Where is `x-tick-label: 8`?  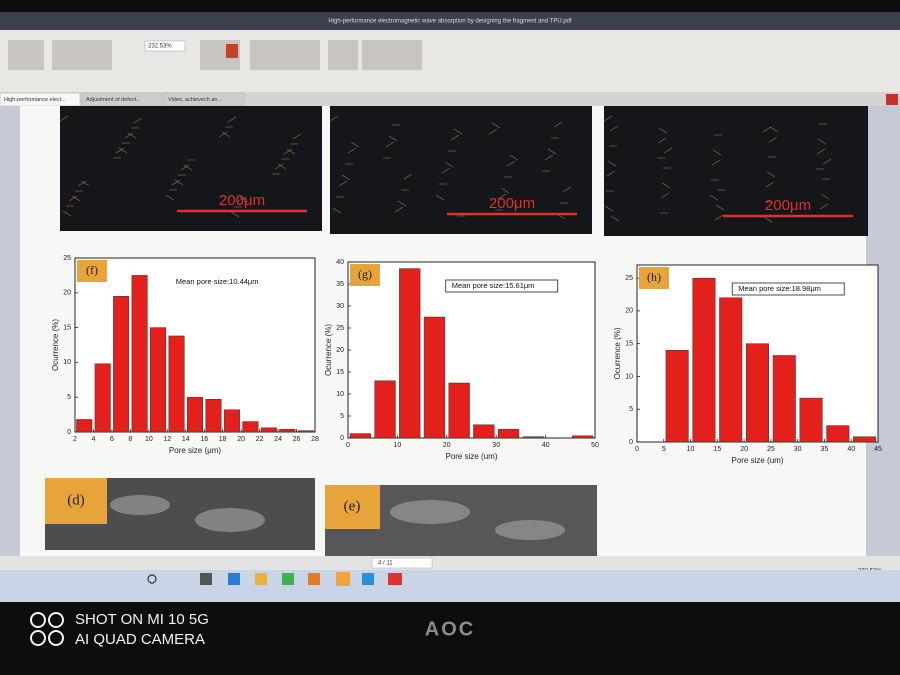 x-tick-label: 8 is located at coordinates (130, 439).